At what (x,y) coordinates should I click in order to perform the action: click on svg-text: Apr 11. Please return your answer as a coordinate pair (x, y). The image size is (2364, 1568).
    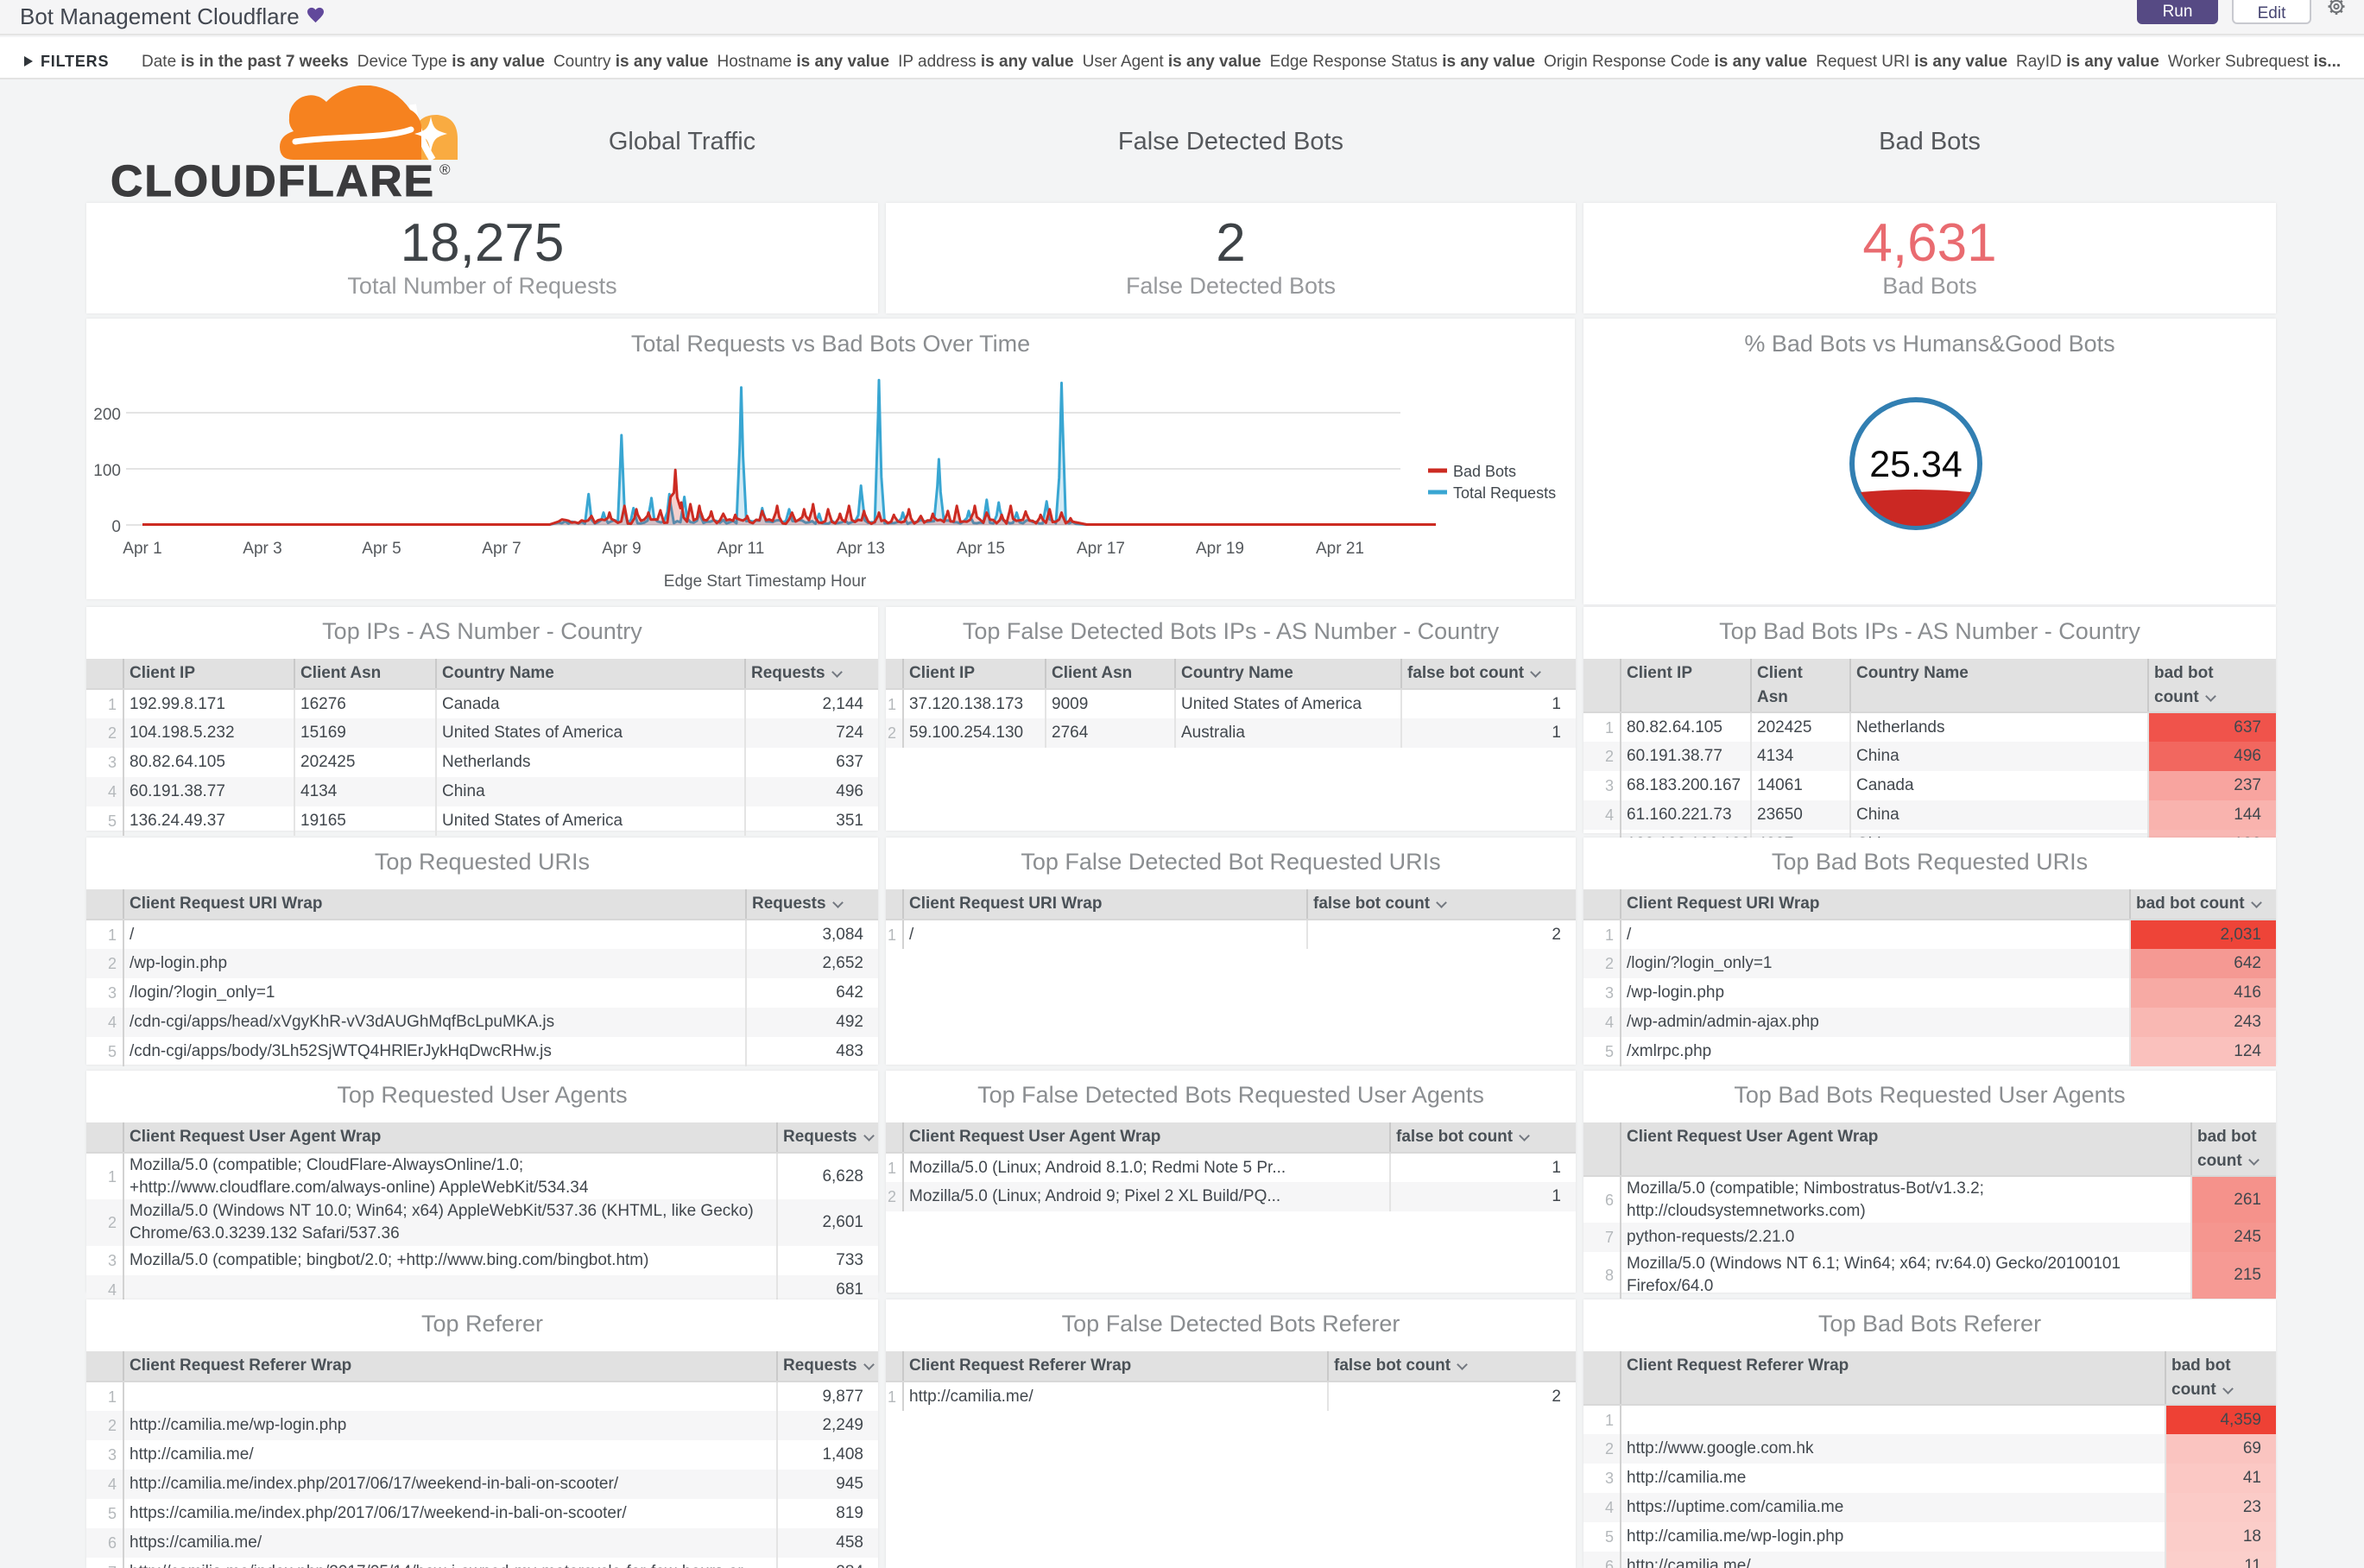
    Looking at the image, I should click on (741, 549).